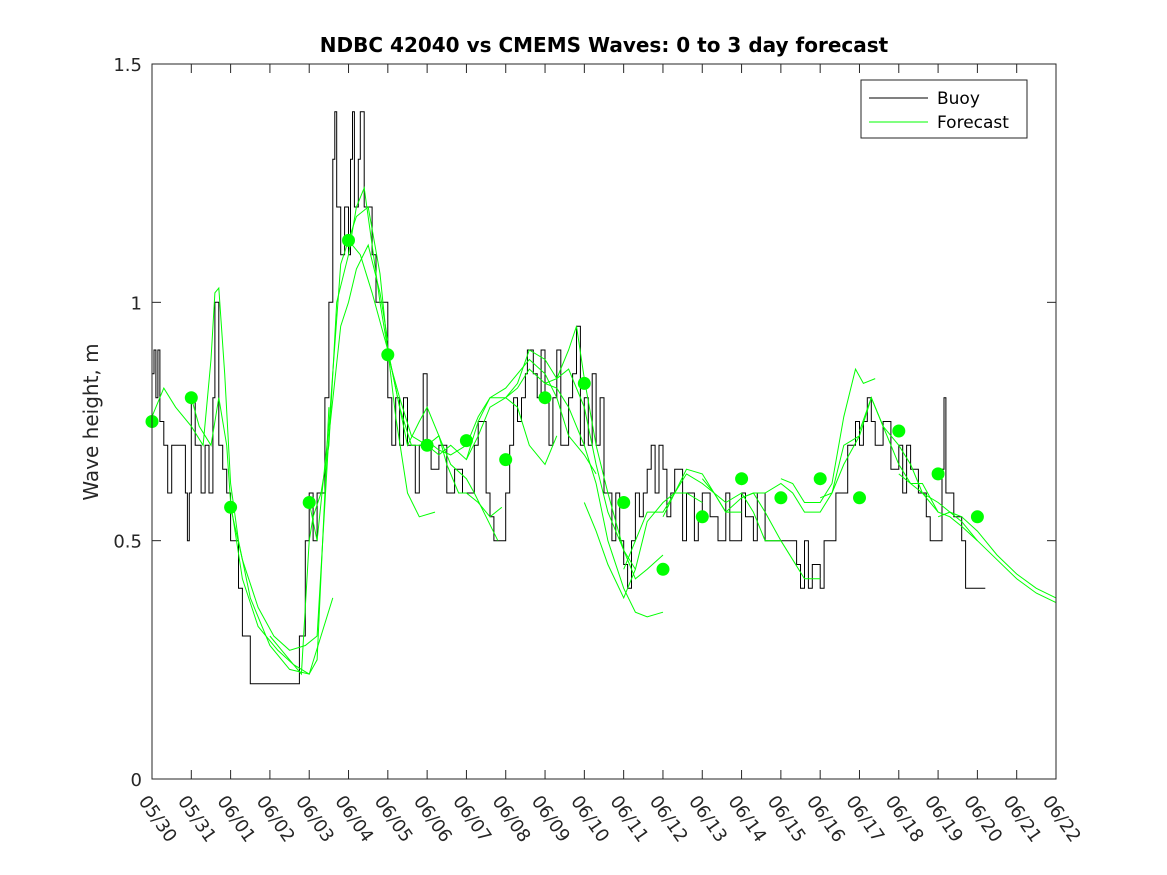 This screenshot has width=1167, height=875. I want to click on y-tick-label-2: 1, so click(136, 303).